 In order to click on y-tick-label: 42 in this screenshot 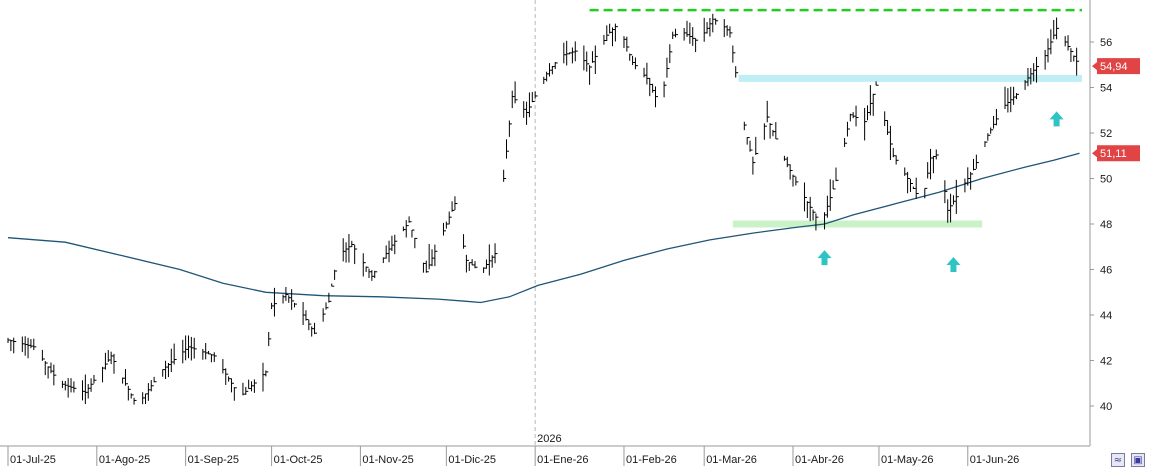, I will do `click(1106, 362)`.